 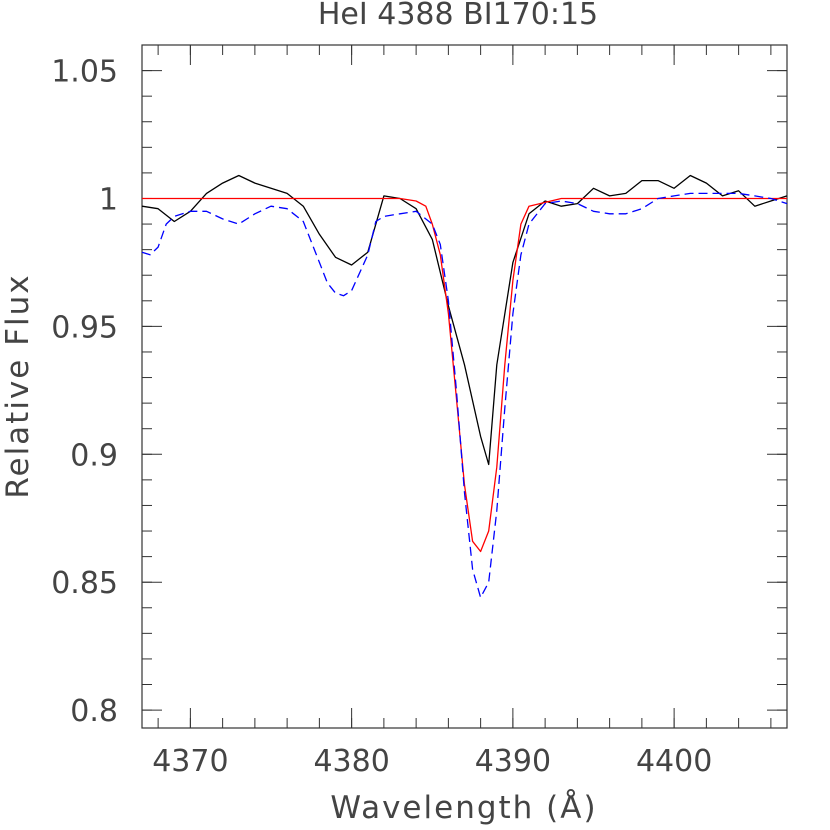 I want to click on x-tick-label: 4370, so click(x=190, y=761).